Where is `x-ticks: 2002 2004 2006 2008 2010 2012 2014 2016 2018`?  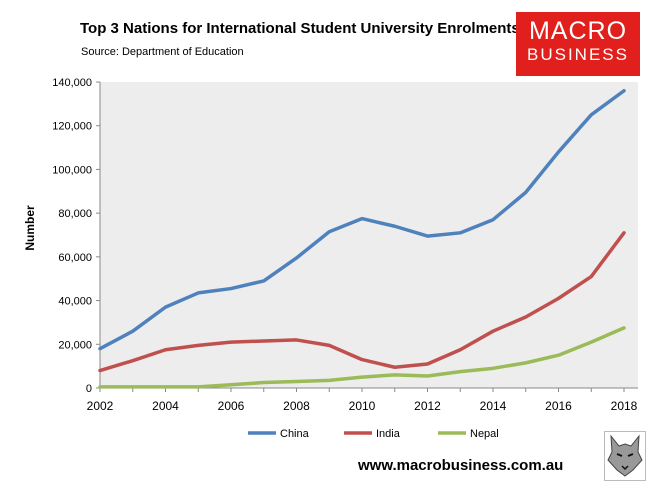
x-ticks: 2002 2004 2006 2008 2010 2012 2014 2016 2018 is located at coordinates (362, 400).